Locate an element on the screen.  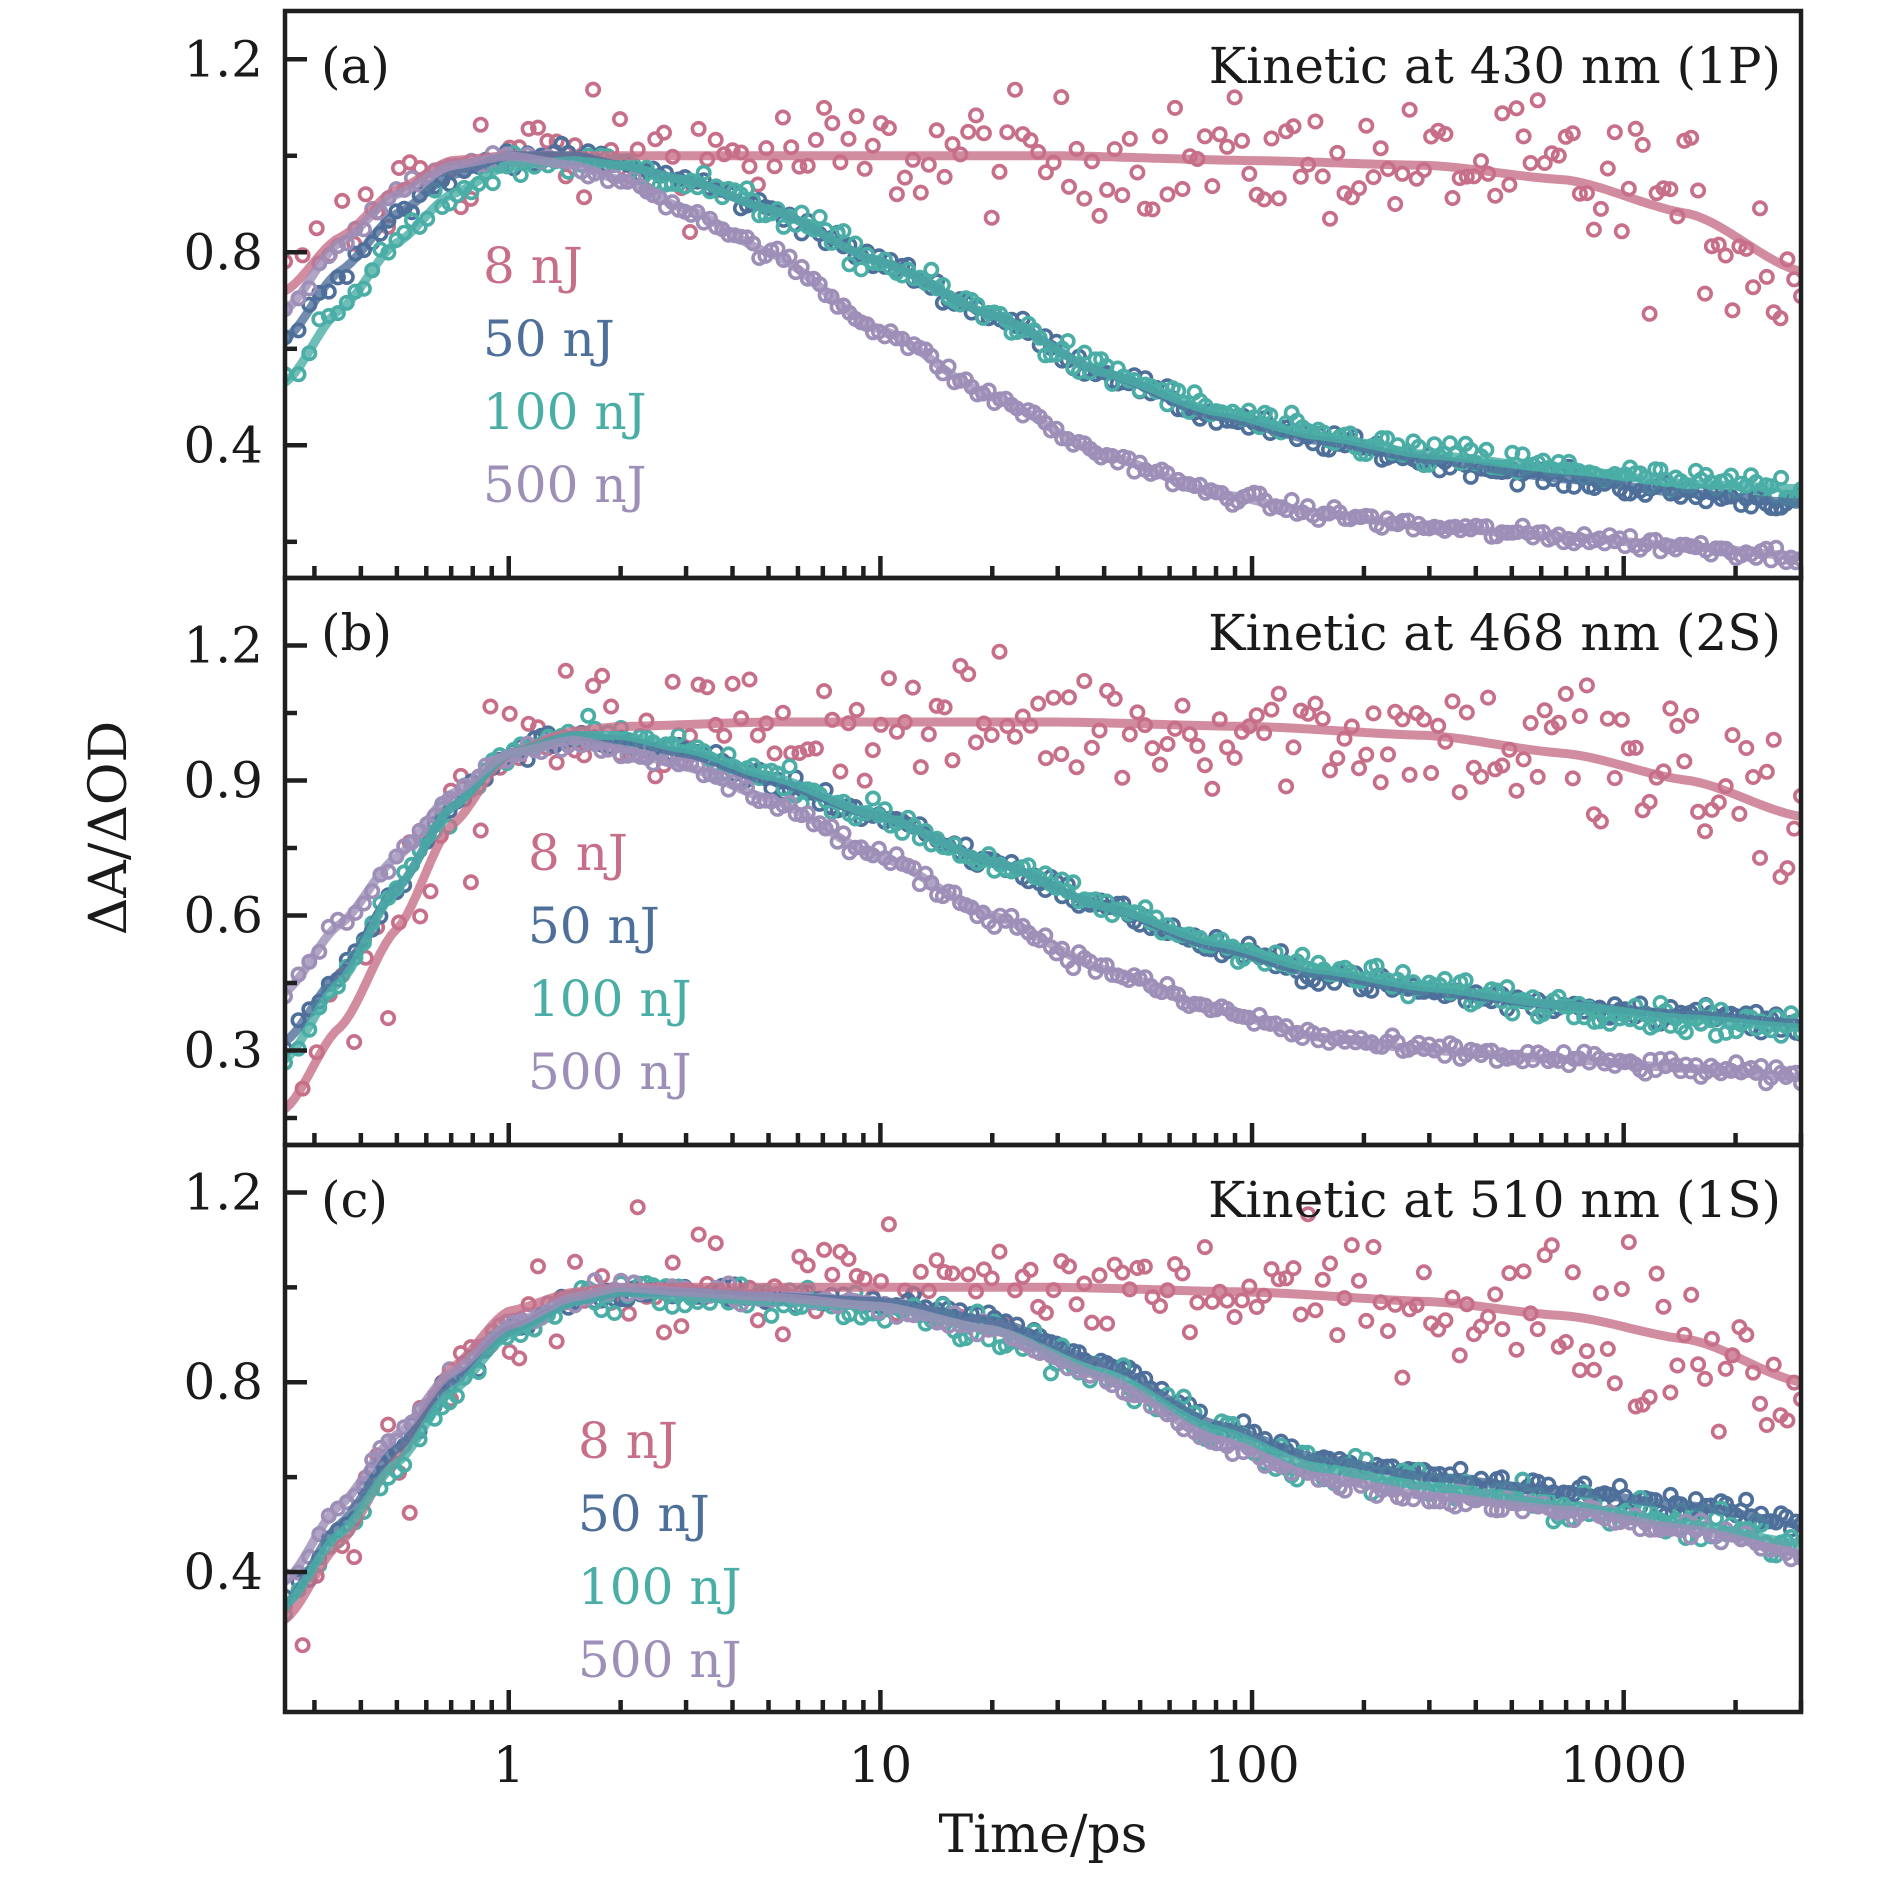
legend-entry: 500 nJ is located at coordinates (660, 1660).